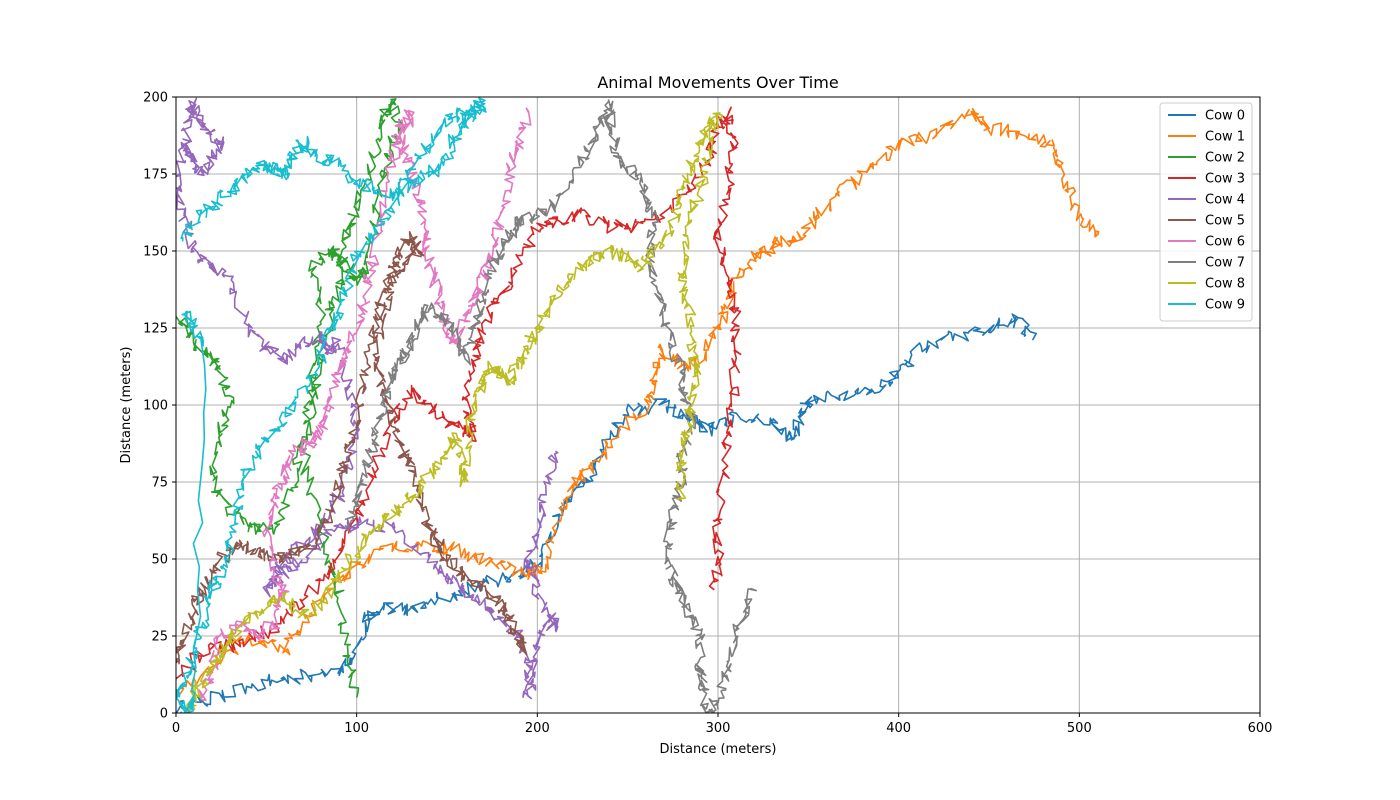 The height and width of the screenshot is (800, 1400). I want to click on legend-label: Cow 3, so click(1225, 179).